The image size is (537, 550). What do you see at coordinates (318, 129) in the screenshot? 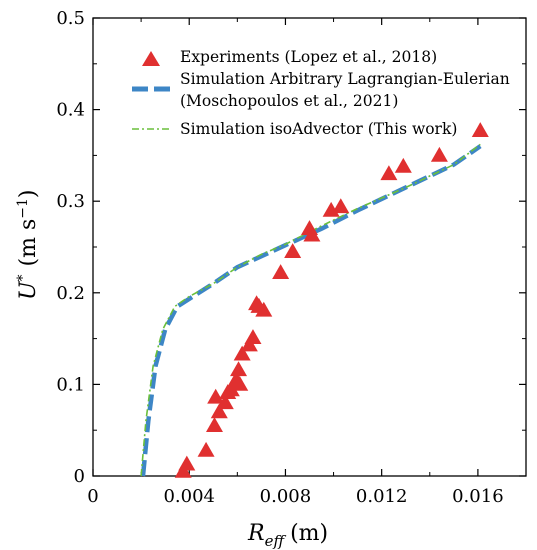
I see `legend-label-isoadvector: Simulation isoAdvector (This work)` at bounding box center [318, 129].